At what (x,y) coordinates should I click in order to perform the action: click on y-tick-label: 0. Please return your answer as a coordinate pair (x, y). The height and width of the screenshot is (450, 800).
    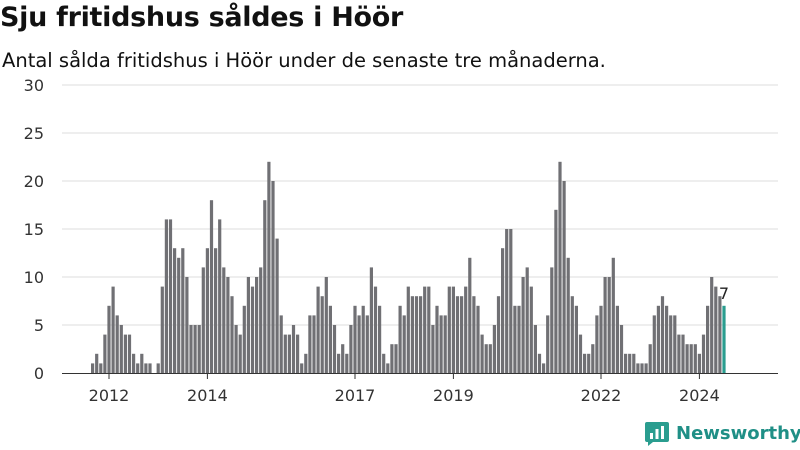
    Looking at the image, I should click on (39, 373).